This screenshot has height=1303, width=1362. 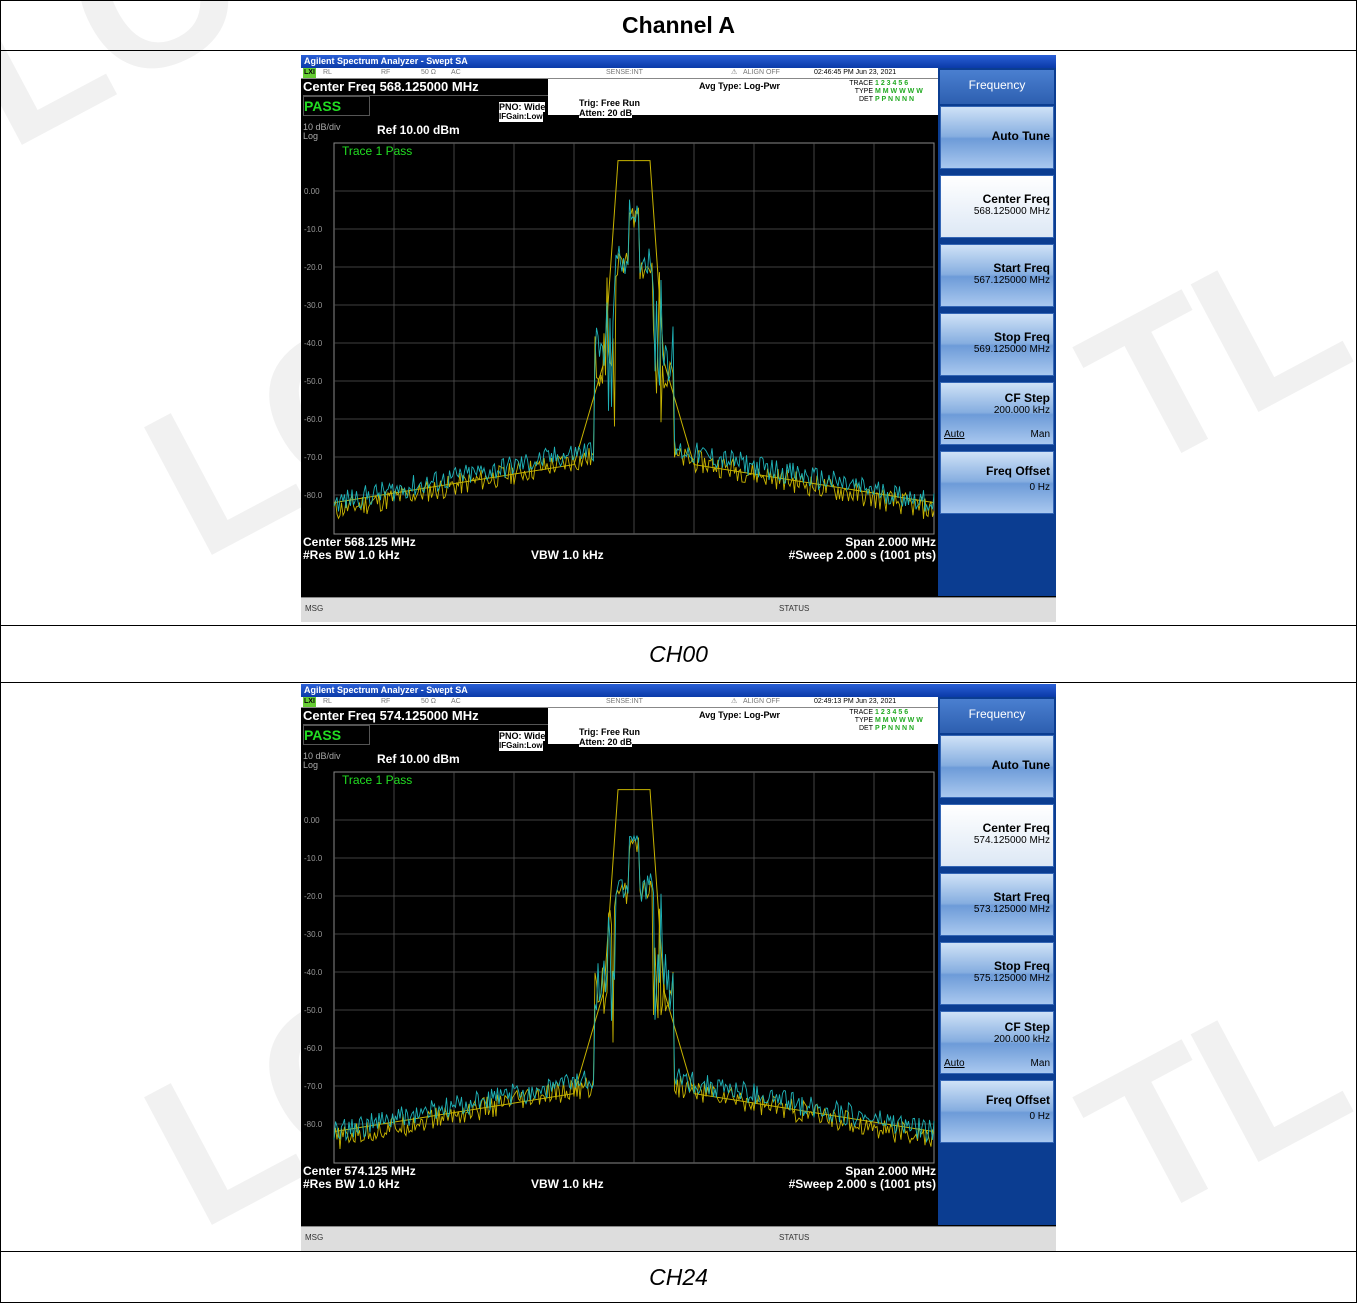 What do you see at coordinates (322, 760) in the screenshot?
I see `scale-label: 10 dB/div Log` at bounding box center [322, 760].